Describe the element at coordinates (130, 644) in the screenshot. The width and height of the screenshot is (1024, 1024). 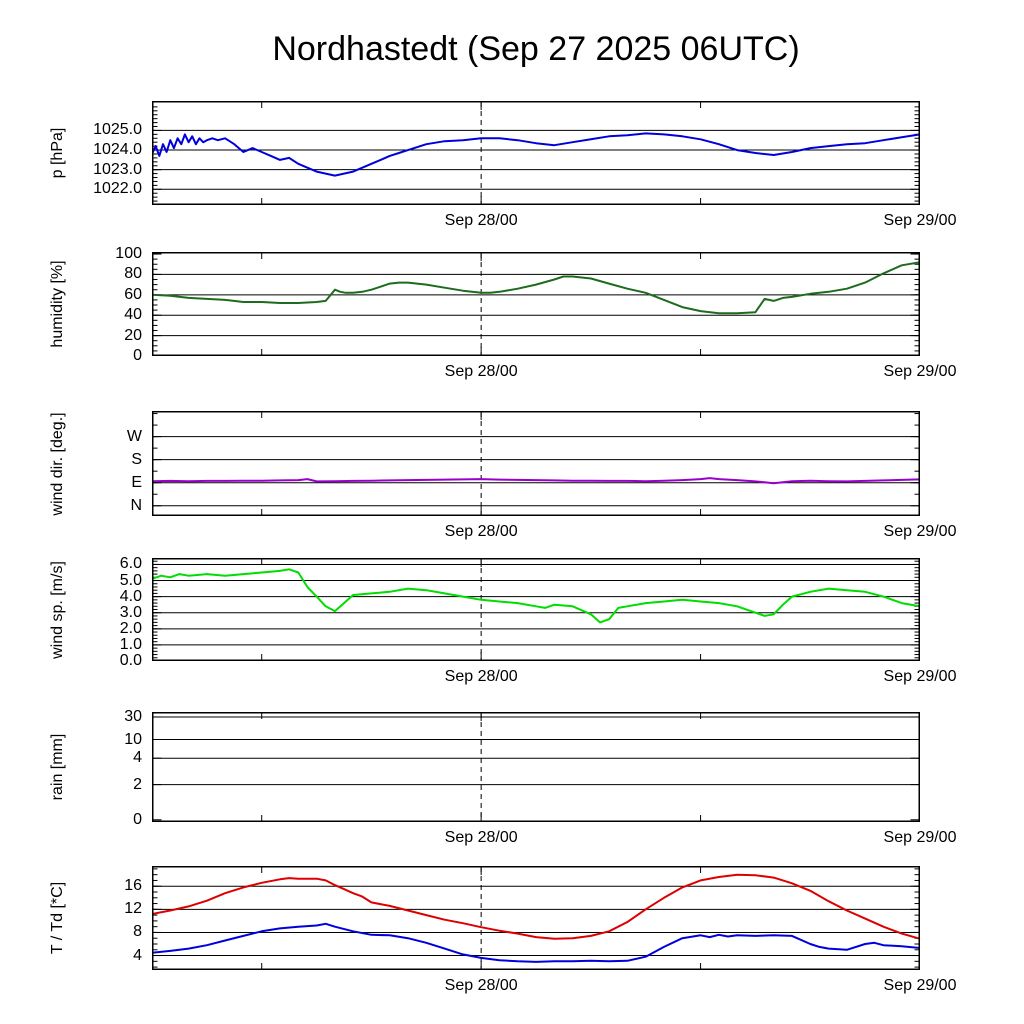
I see `y-tick-label-wind-speed: 1.0` at that location.